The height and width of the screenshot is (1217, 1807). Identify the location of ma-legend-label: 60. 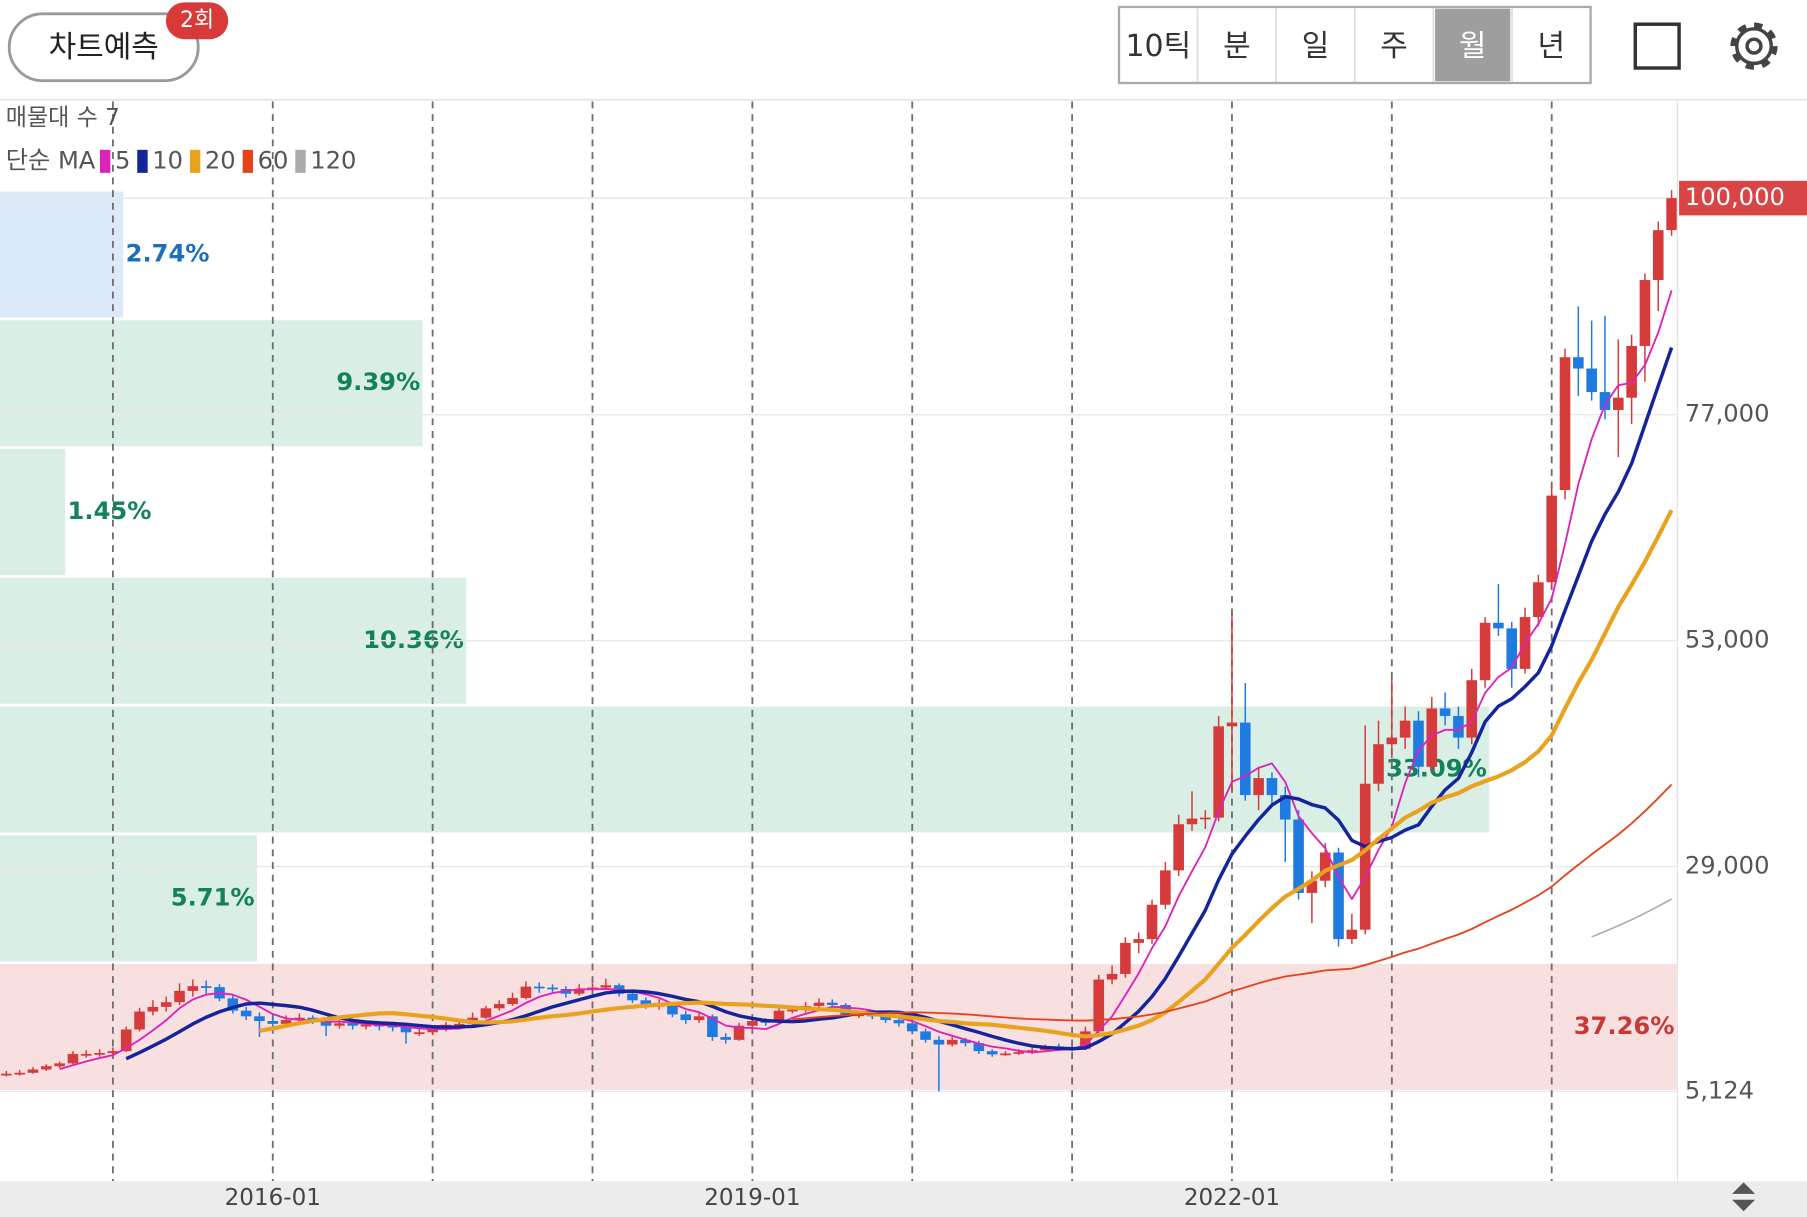
(273, 160).